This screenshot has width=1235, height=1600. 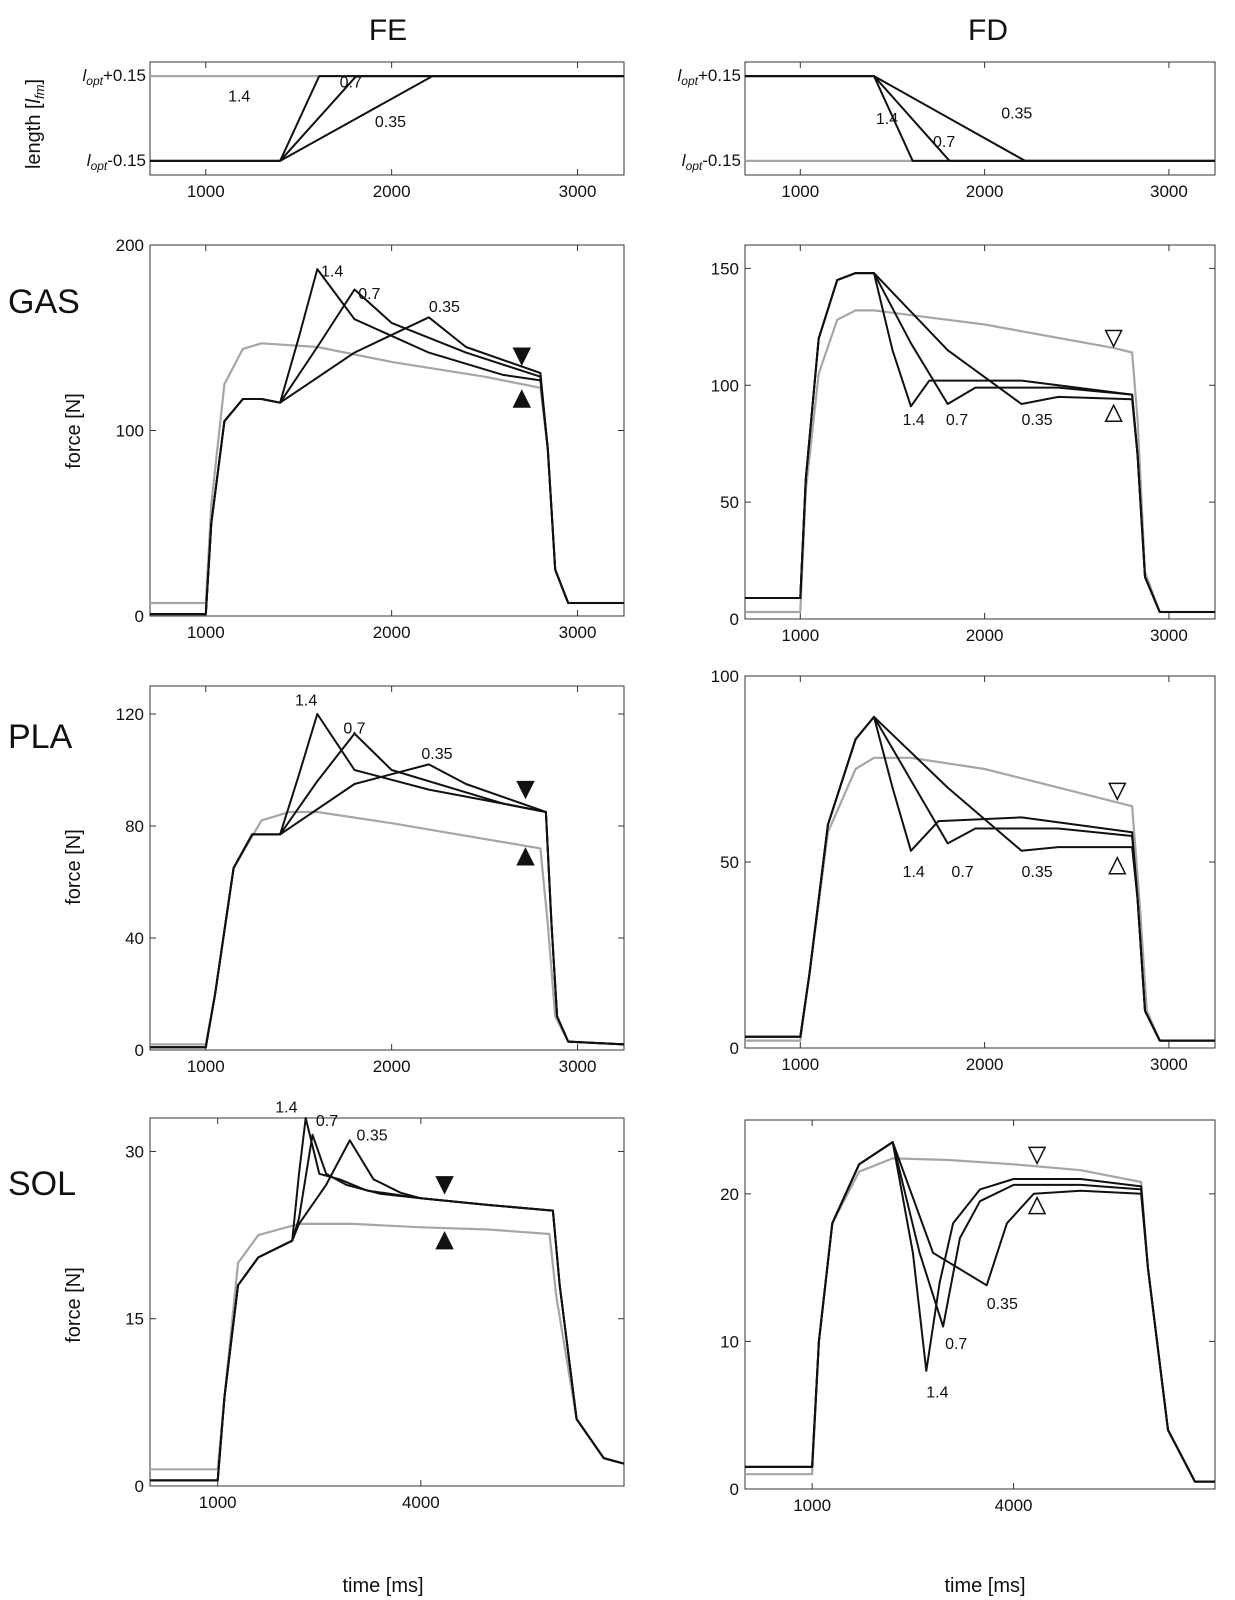 I want to click on row-label-sol: SOL, so click(x=42, y=1184).